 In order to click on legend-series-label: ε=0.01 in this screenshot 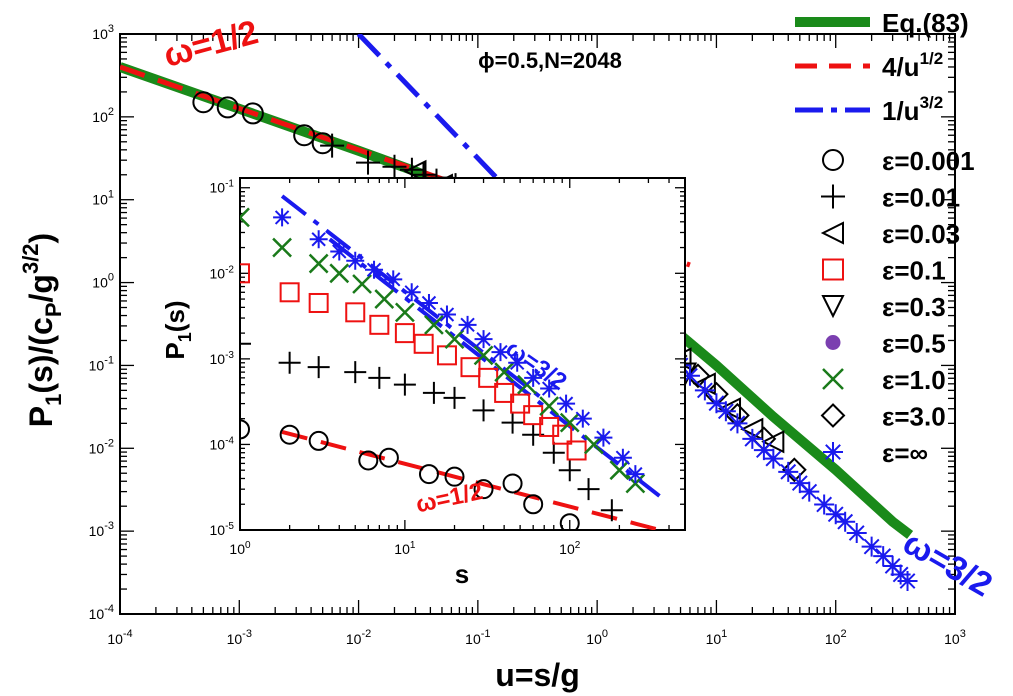, I will do `click(921, 198)`.